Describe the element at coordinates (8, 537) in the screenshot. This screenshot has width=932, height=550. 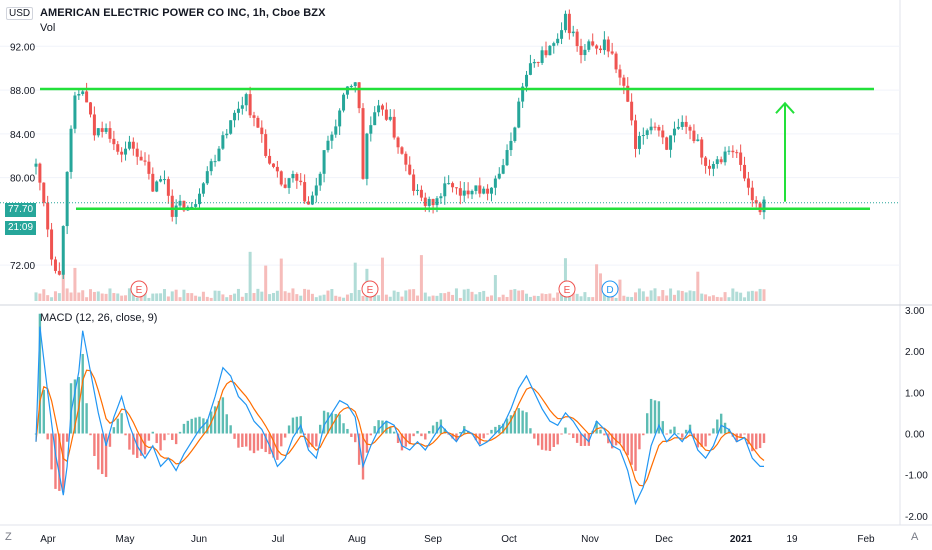
I see `timezone-icon: Z` at that location.